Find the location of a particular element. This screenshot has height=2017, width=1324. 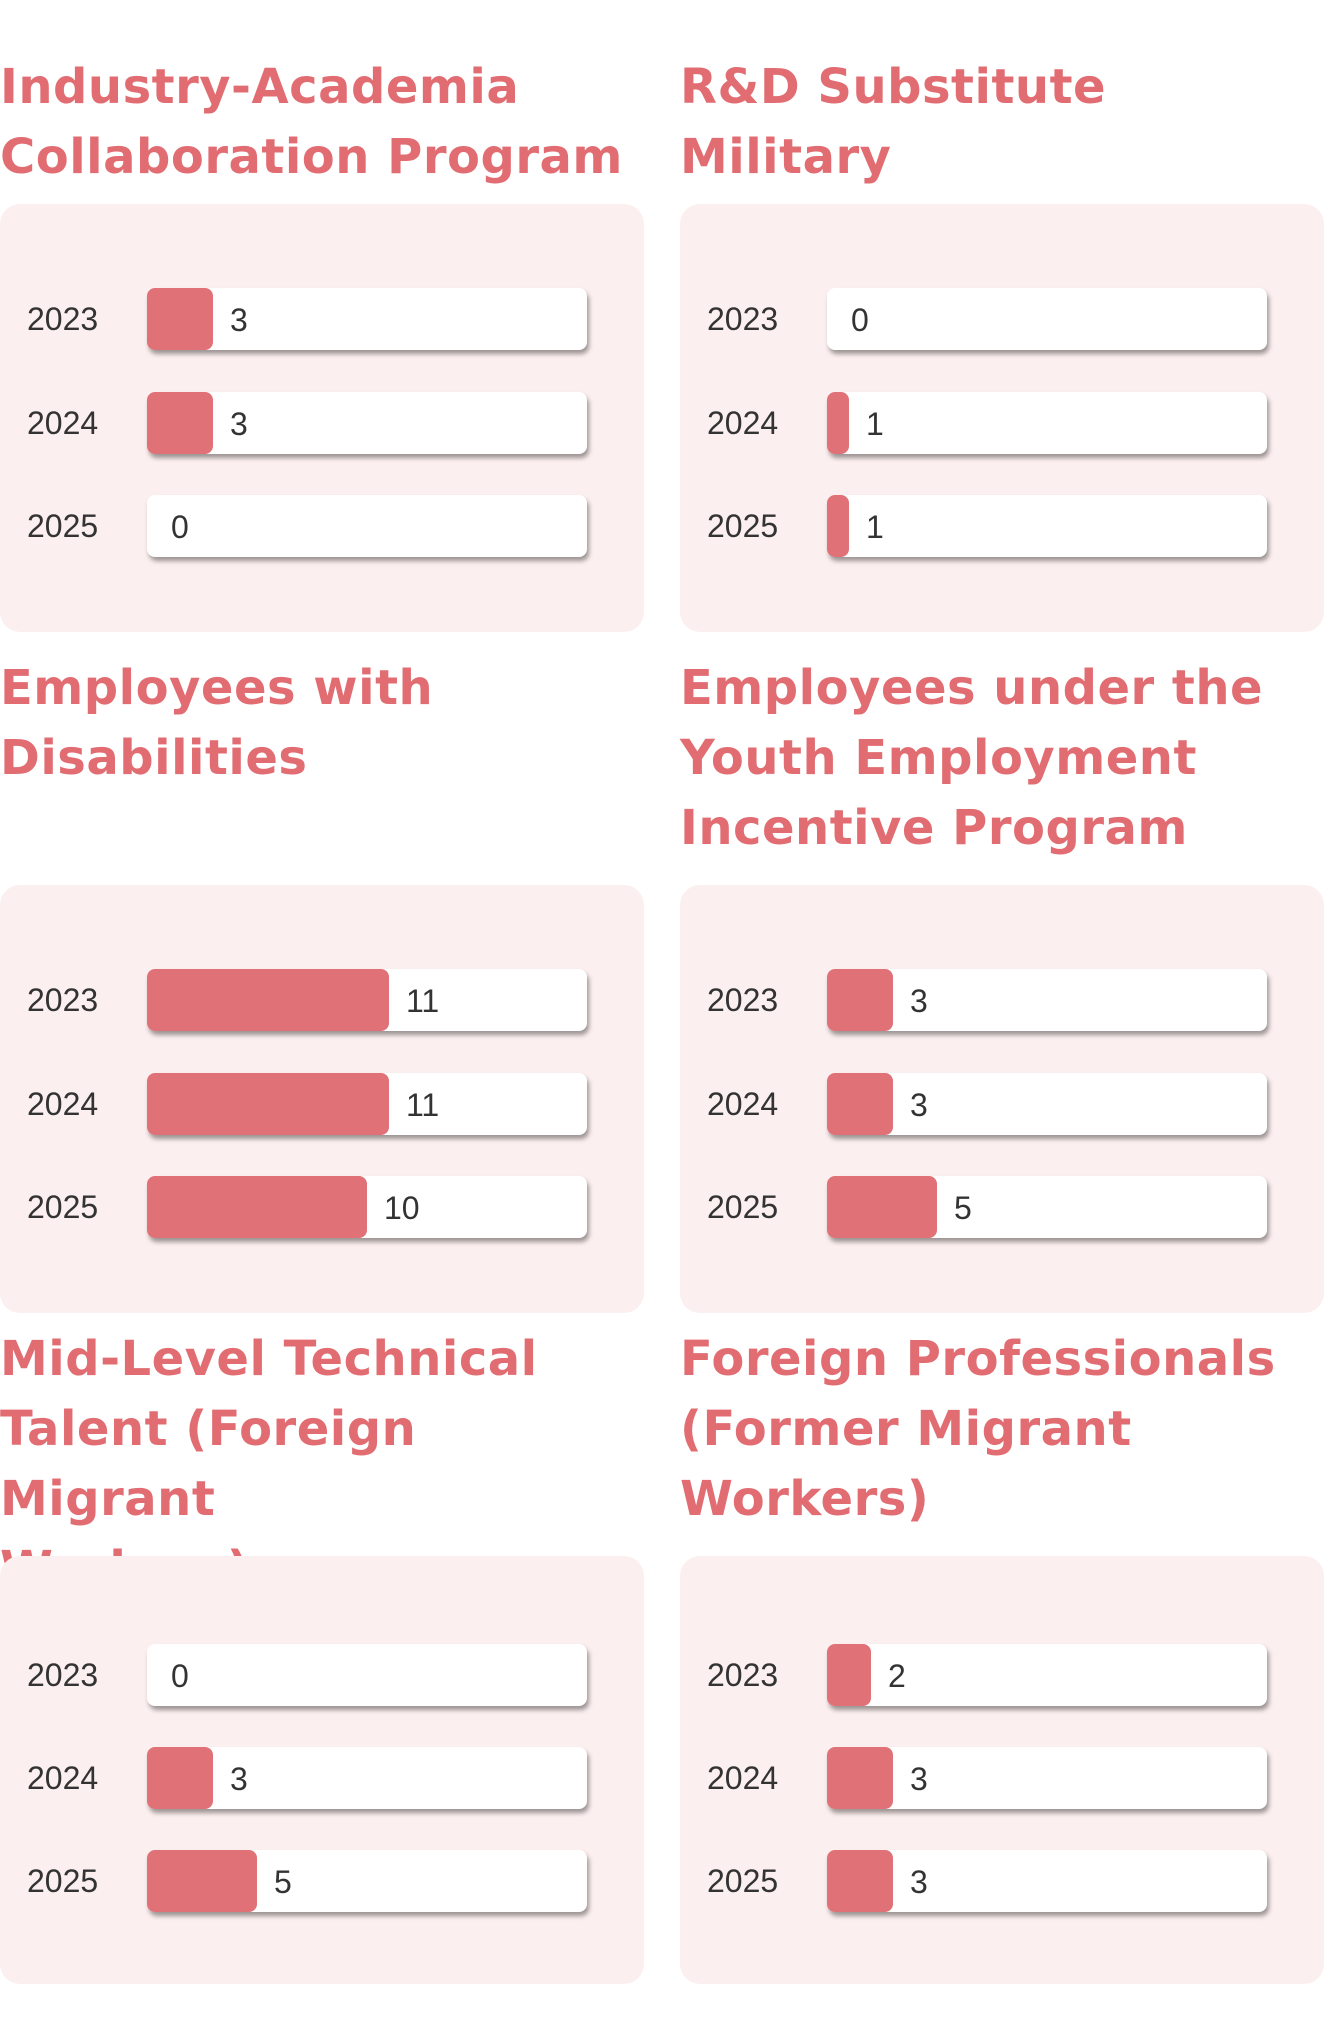

chart-title: Employees with Disabilities is located at coordinates (217, 723).